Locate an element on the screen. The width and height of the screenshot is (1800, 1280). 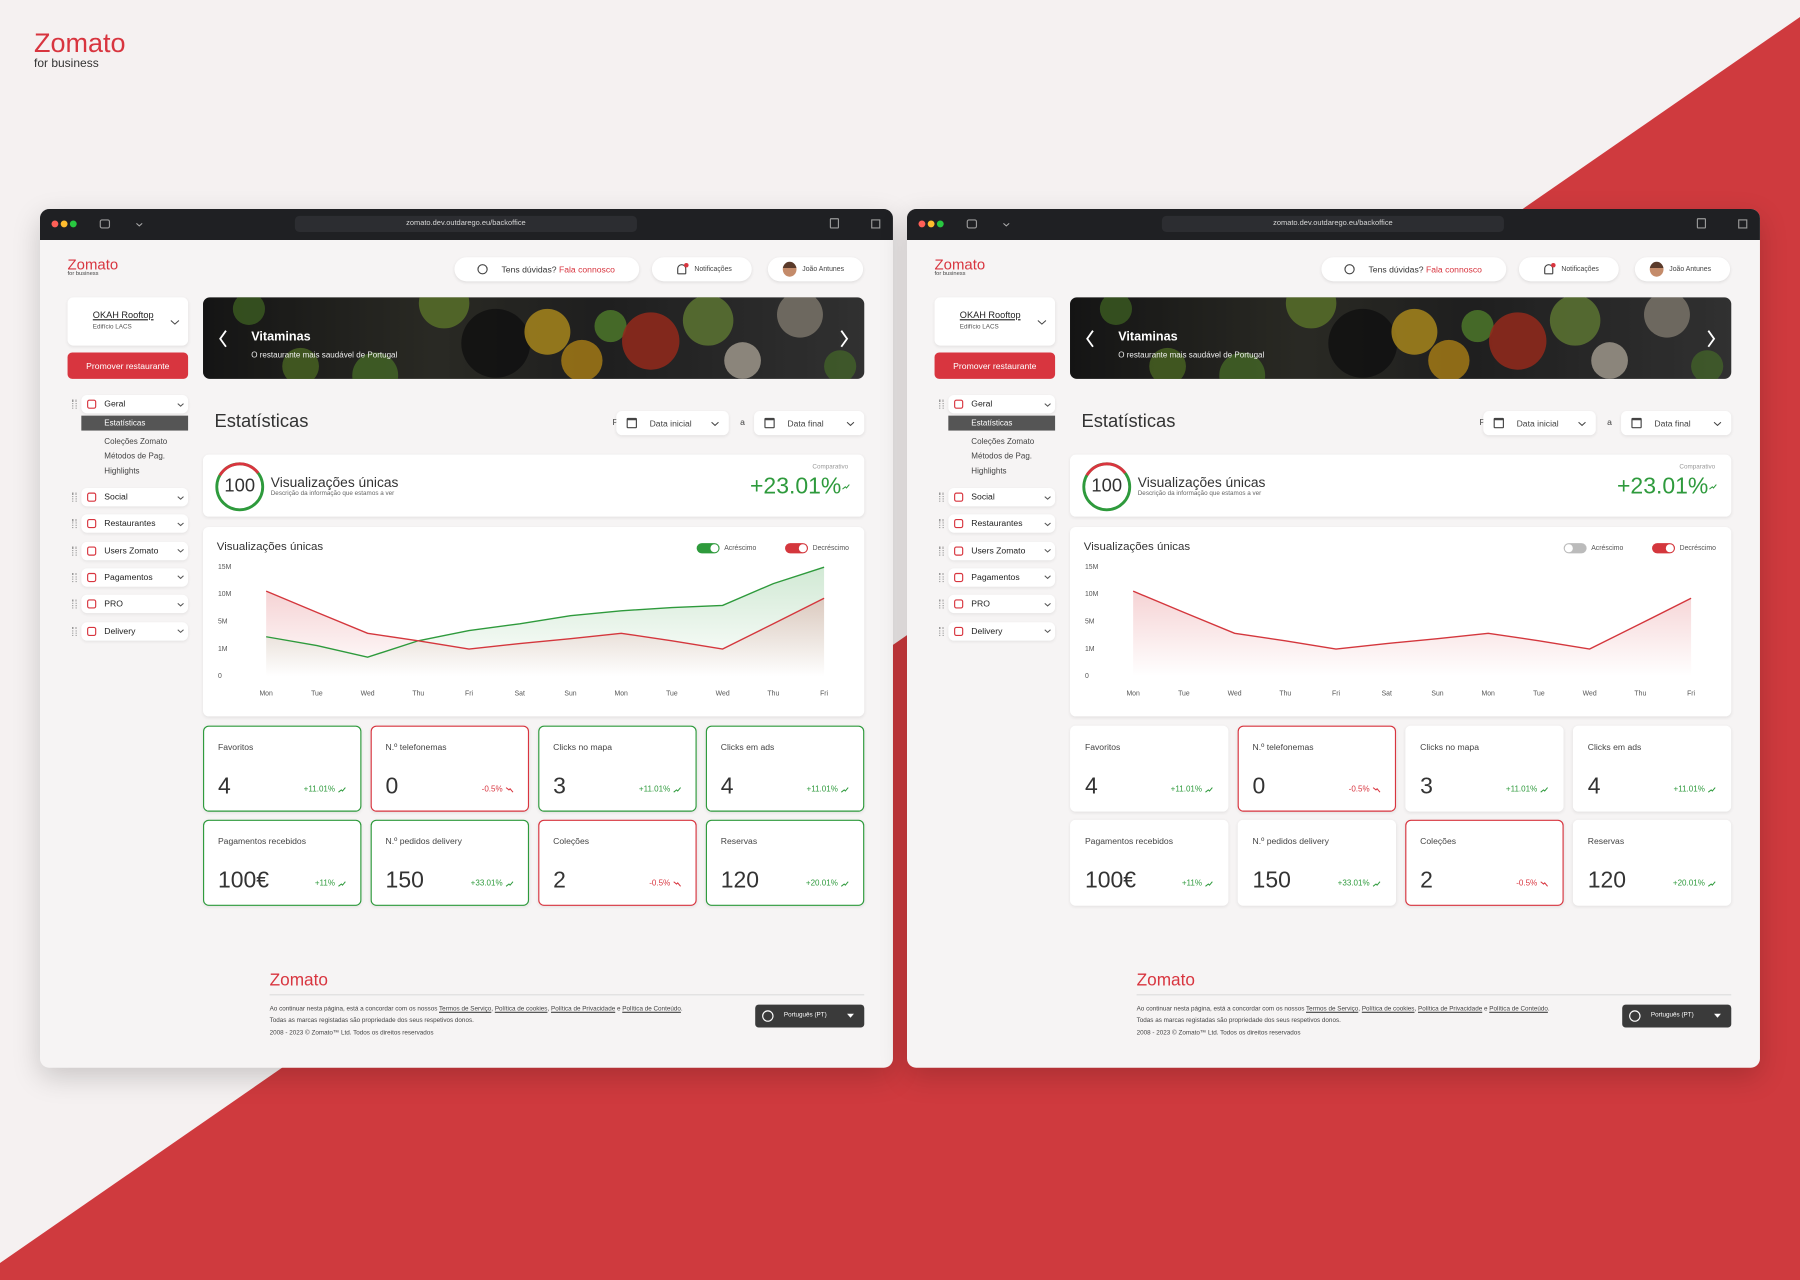
help-question: Tens dúvidas? is located at coordinates (529, 269).